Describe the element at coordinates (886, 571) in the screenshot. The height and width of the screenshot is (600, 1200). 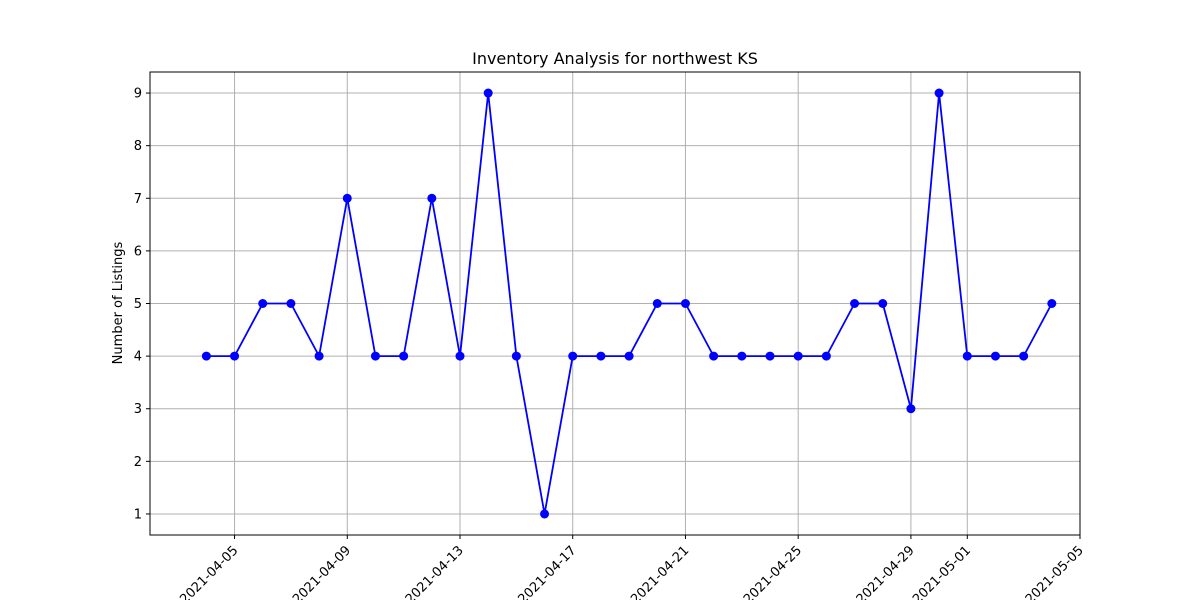
I see `x-tick-label: 2021-04-29` at that location.